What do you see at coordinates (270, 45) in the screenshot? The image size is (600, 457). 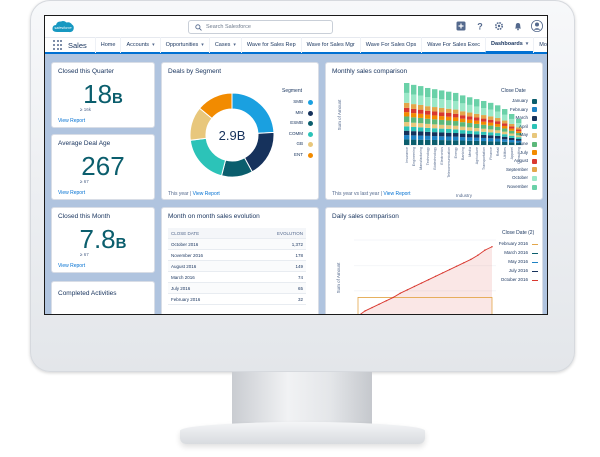 I see `nav-item-wave-for-sales-rep: Wave for Sales Rep` at bounding box center [270, 45].